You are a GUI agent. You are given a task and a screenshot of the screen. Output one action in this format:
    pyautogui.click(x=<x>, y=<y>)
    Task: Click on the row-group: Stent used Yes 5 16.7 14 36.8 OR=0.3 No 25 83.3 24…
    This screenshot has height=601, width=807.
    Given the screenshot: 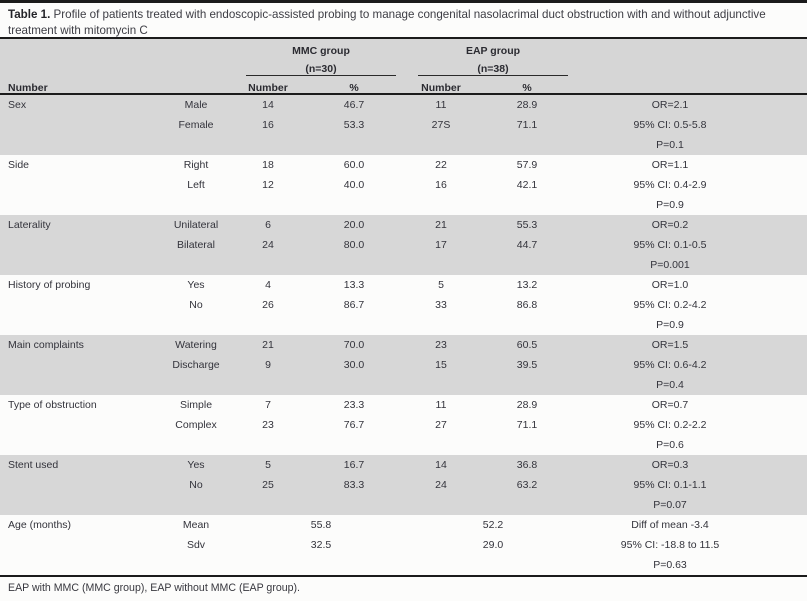 What is the action you would take?
    pyautogui.click(x=403, y=485)
    